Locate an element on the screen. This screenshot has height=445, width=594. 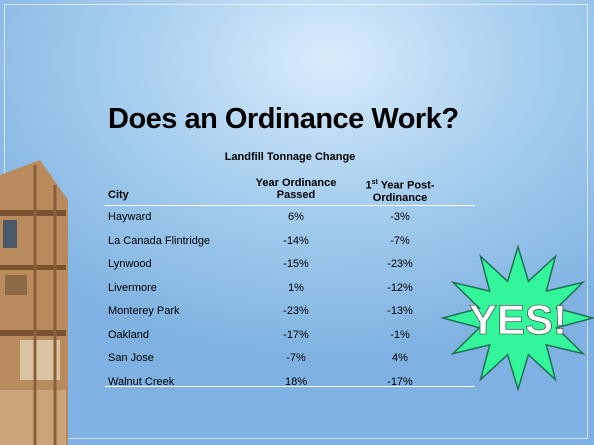
table-cell: -12% is located at coordinates (400, 287).